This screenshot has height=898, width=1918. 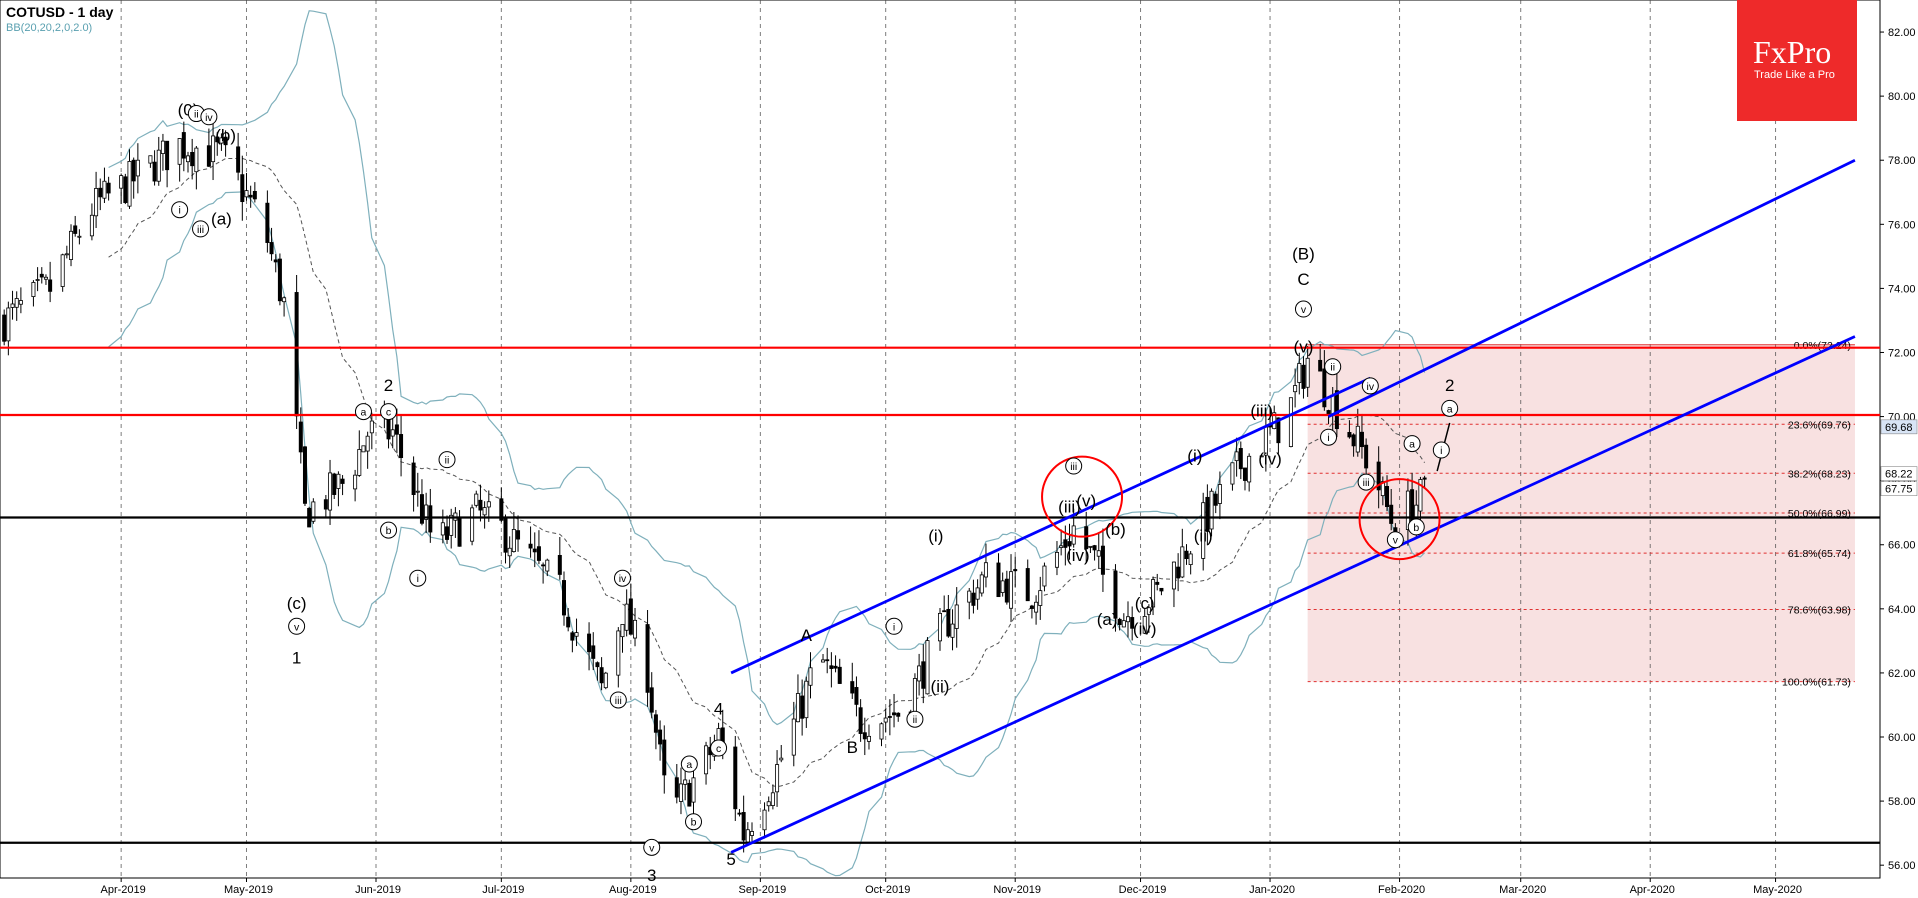 What do you see at coordinates (1069, 507) in the screenshot?
I see `wave-label: (iii)` at bounding box center [1069, 507].